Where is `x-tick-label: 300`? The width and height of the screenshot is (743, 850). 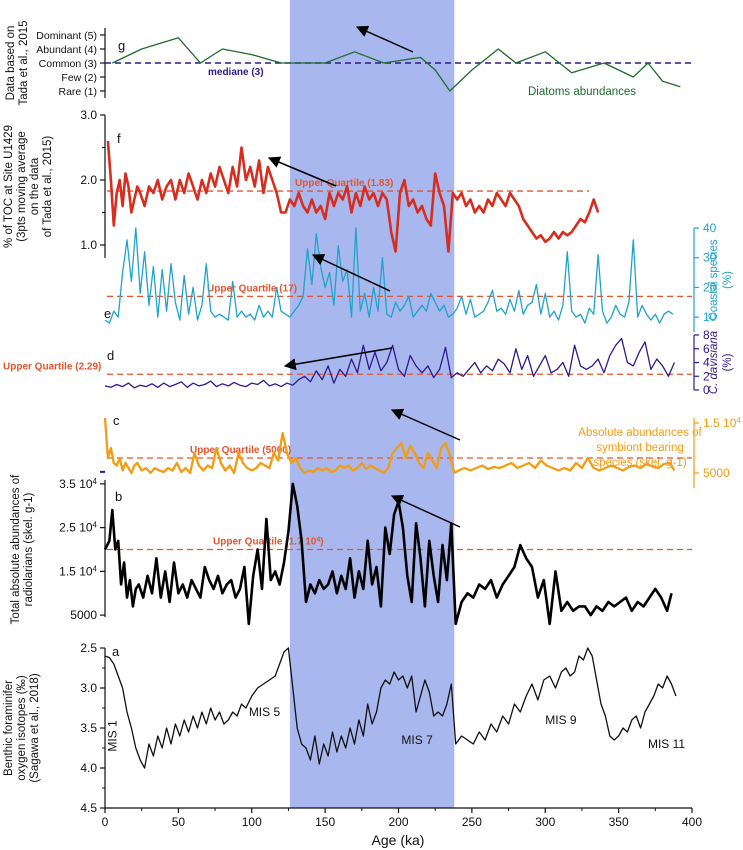
x-tick-label: 300 is located at coordinates (545, 822).